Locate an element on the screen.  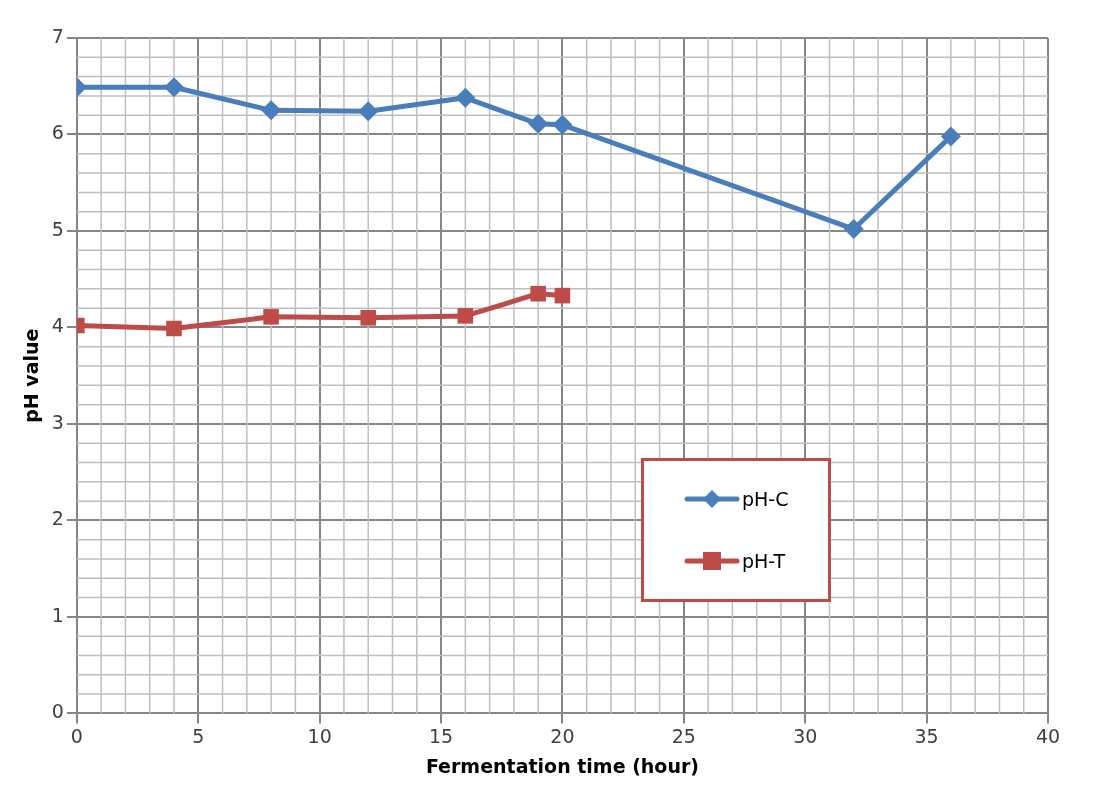
x-tick-label: 15 is located at coordinates (441, 735).